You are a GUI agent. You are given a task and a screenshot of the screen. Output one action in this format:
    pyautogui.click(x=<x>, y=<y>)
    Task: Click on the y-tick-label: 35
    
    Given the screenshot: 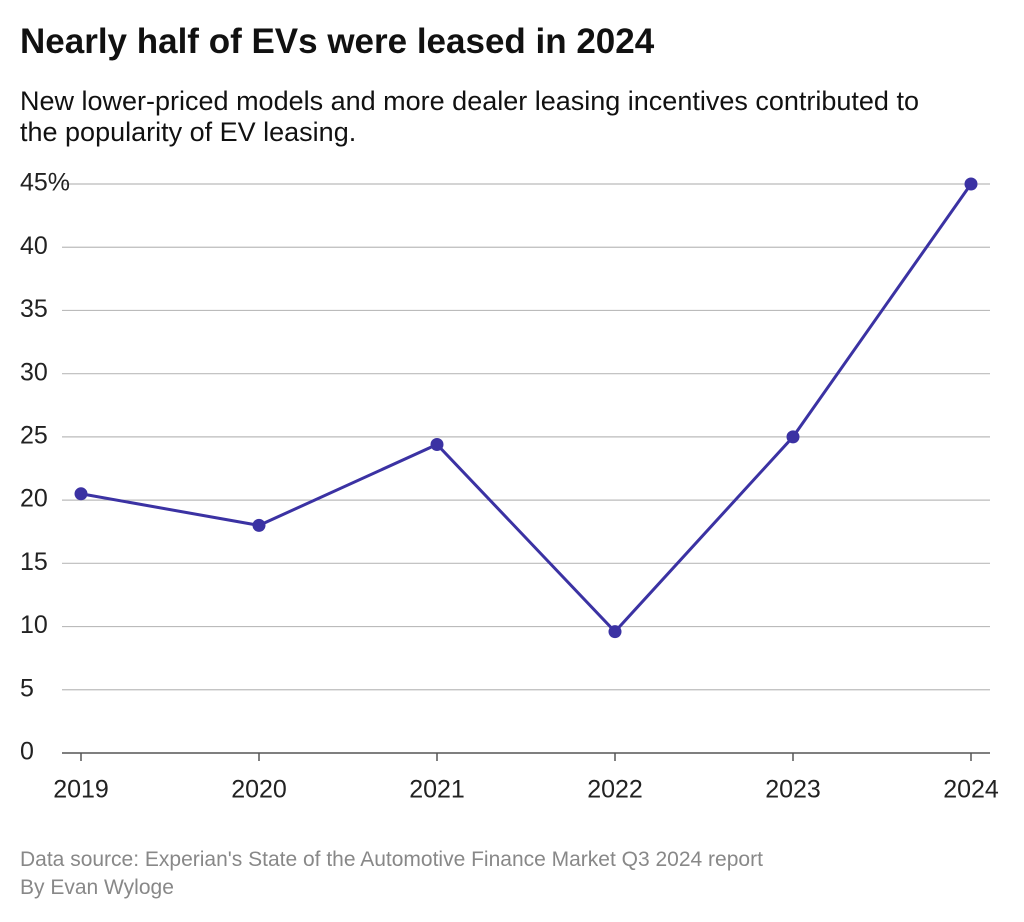 What is the action you would take?
    pyautogui.click(x=34, y=309)
    